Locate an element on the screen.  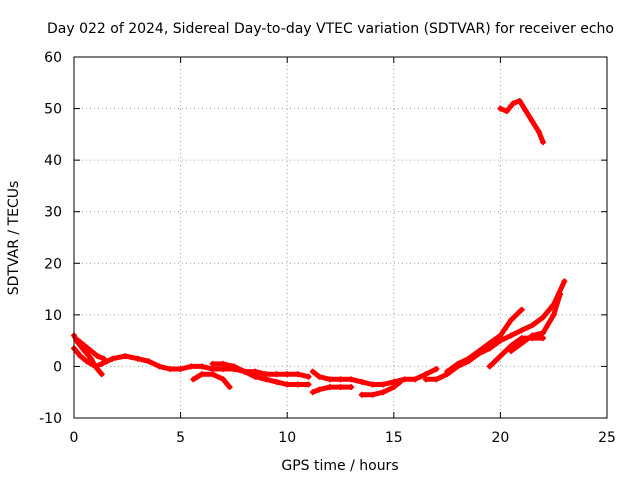
y-tick-label: 0 is located at coordinates (57, 367).